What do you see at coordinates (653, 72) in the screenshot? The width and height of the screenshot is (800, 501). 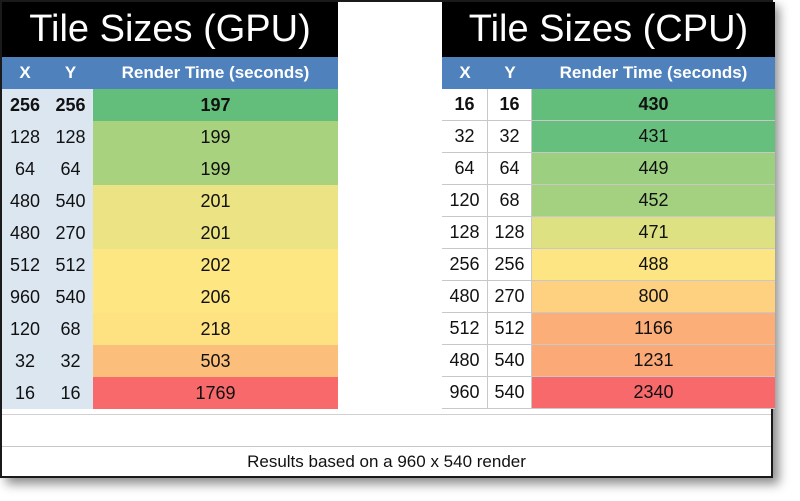 I see `cpu-header-time: Render Time (seconds)` at bounding box center [653, 72].